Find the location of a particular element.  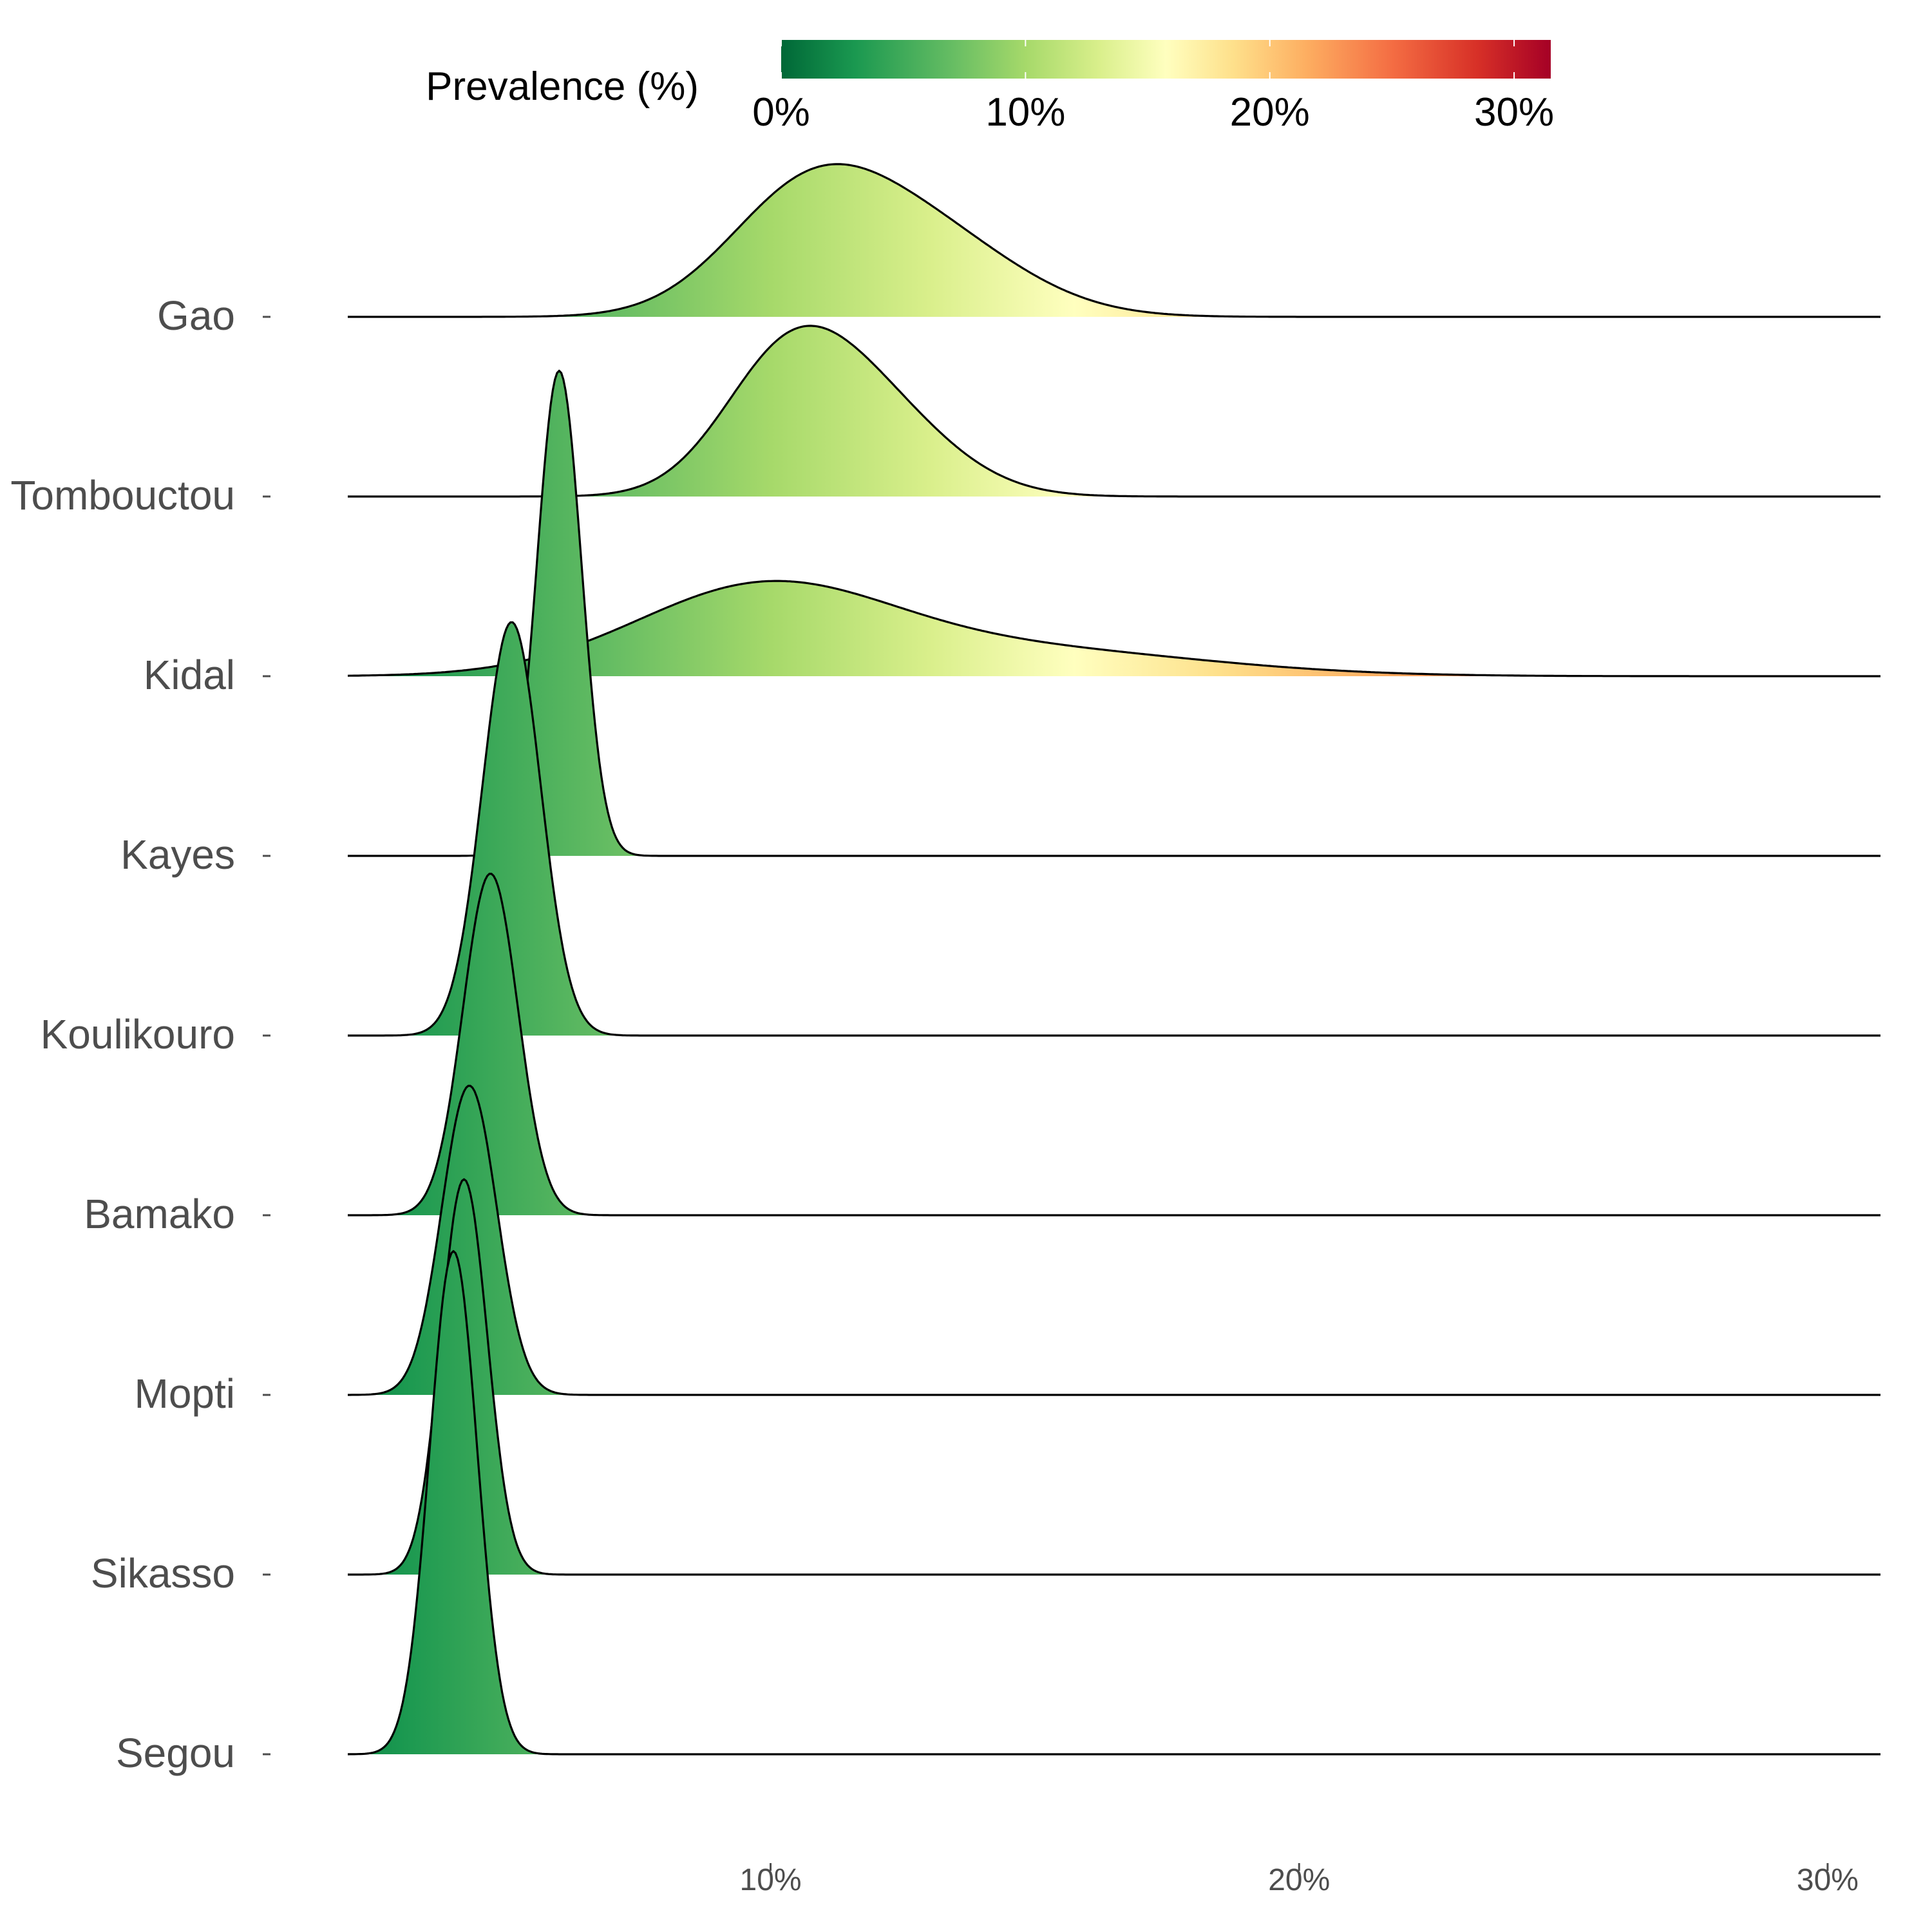

y-tick-label: Kayes is located at coordinates (177, 854).